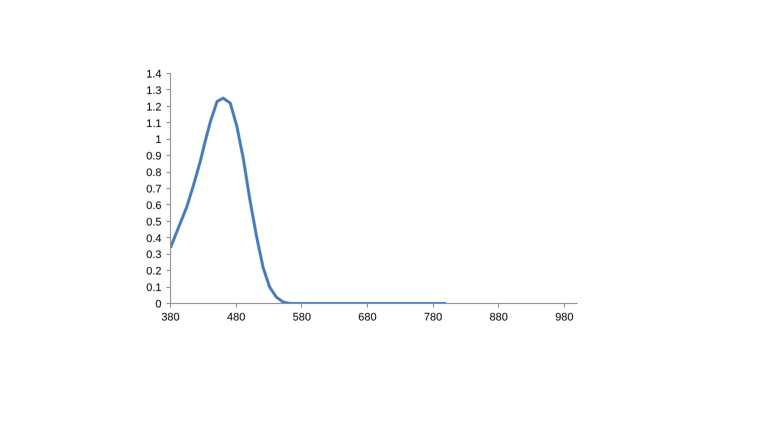  I want to click on y-tick-label: 1.2, so click(154, 107).